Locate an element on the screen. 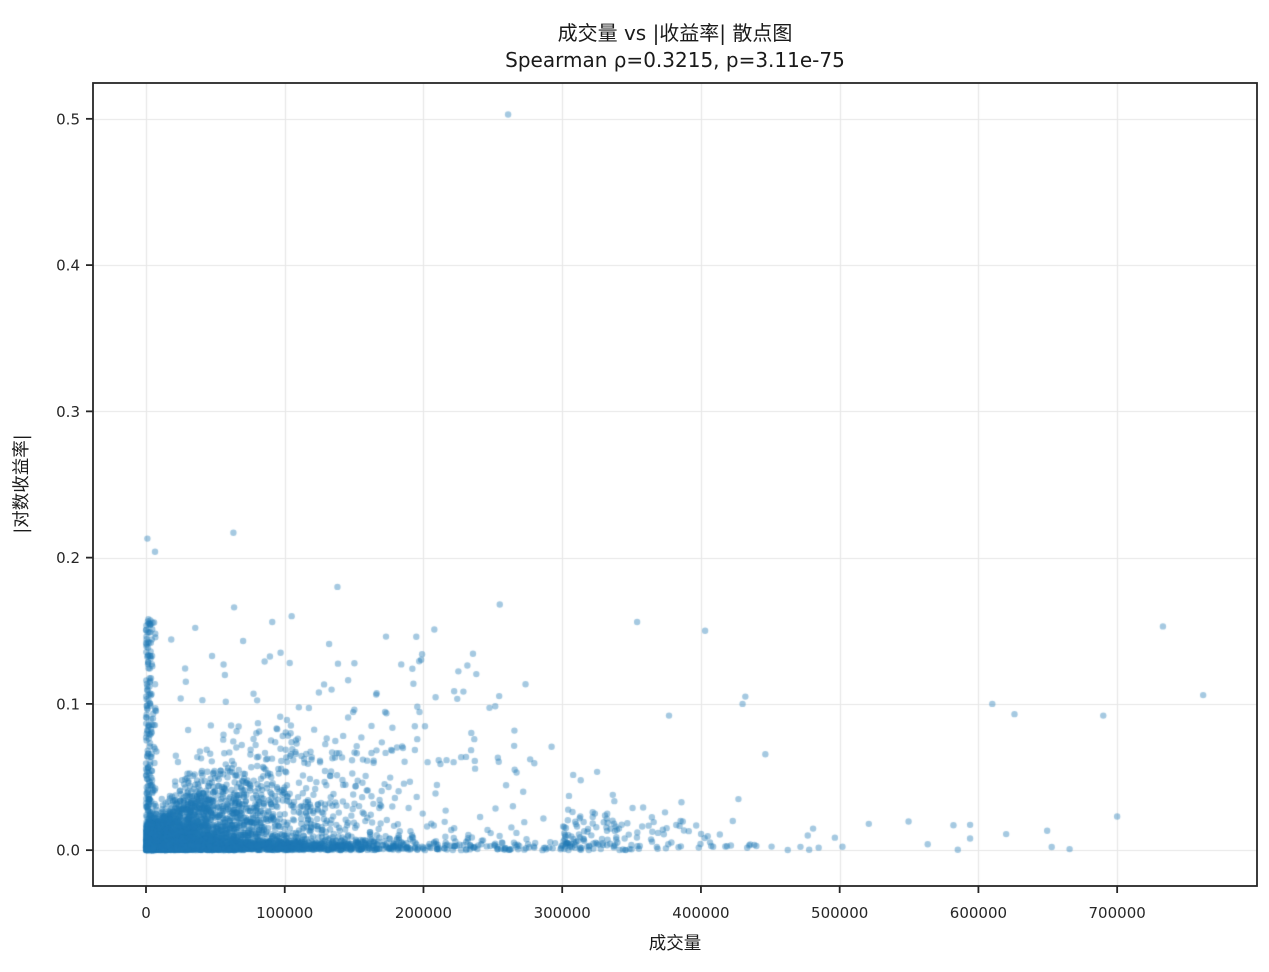 The width and height of the screenshot is (1269, 972). x-tick-label: 600000 is located at coordinates (978, 913).